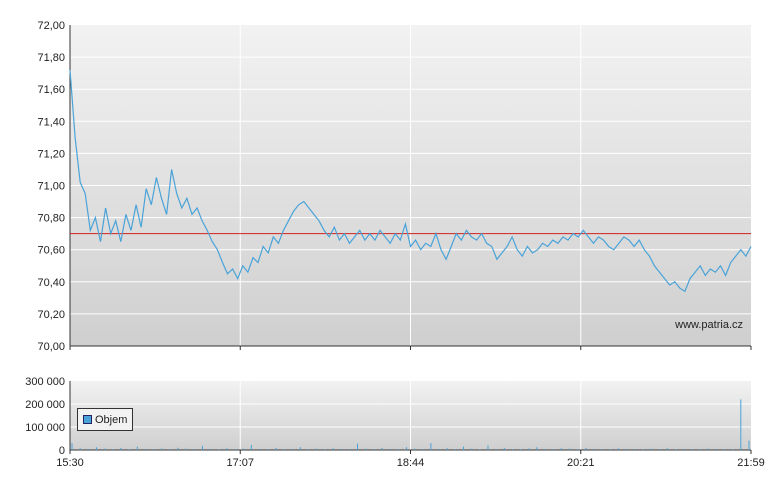 The image size is (780, 495). What do you see at coordinates (45, 428) in the screenshot?
I see `volume-y-tick-label: 100 000` at bounding box center [45, 428].